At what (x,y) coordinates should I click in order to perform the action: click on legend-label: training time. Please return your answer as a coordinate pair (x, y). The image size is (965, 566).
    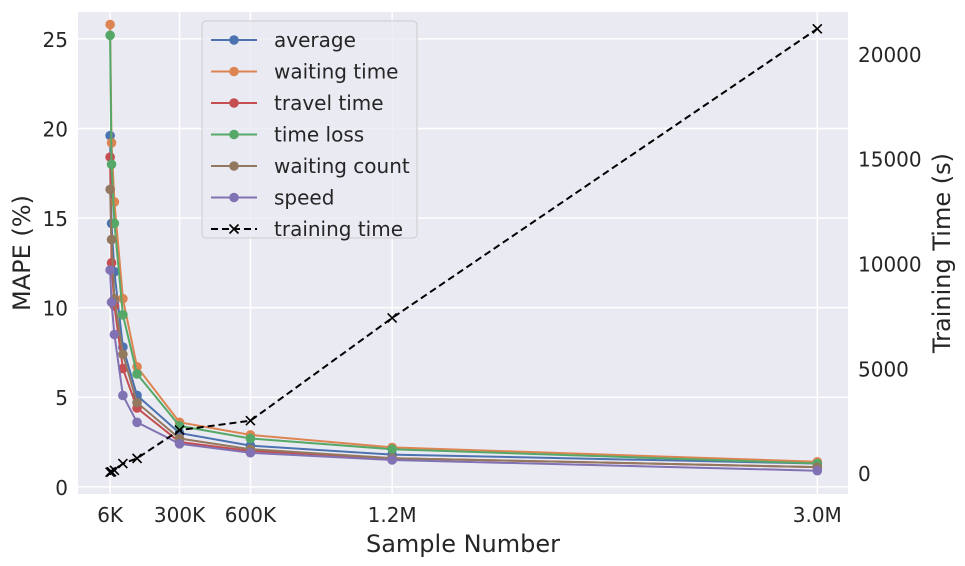
    Looking at the image, I should click on (338, 229).